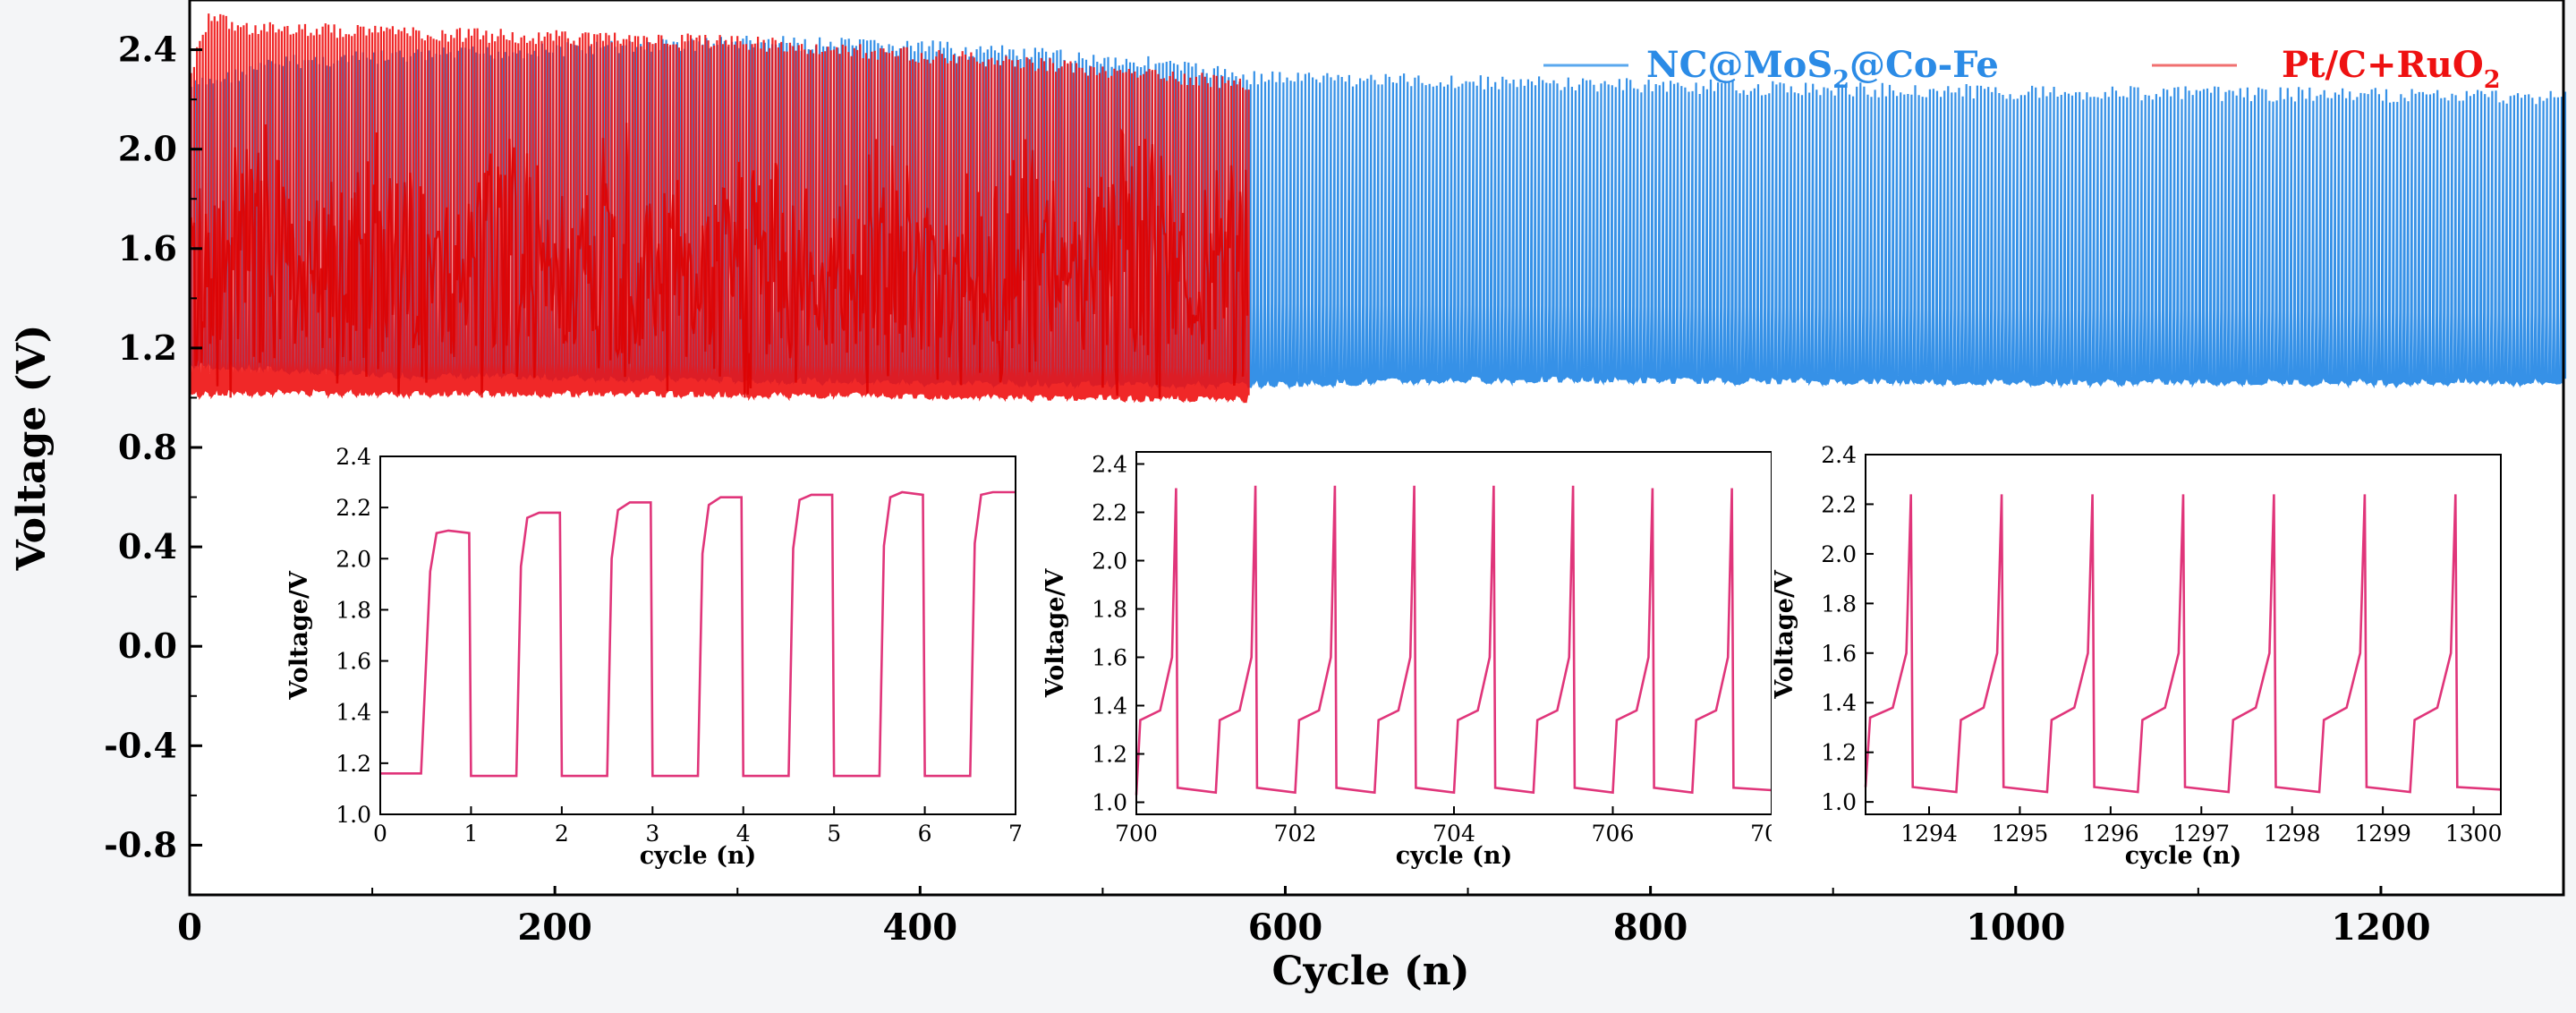 This screenshot has width=2576, height=1013. I want to click on y-tick-label: 2.0, so click(147, 149).